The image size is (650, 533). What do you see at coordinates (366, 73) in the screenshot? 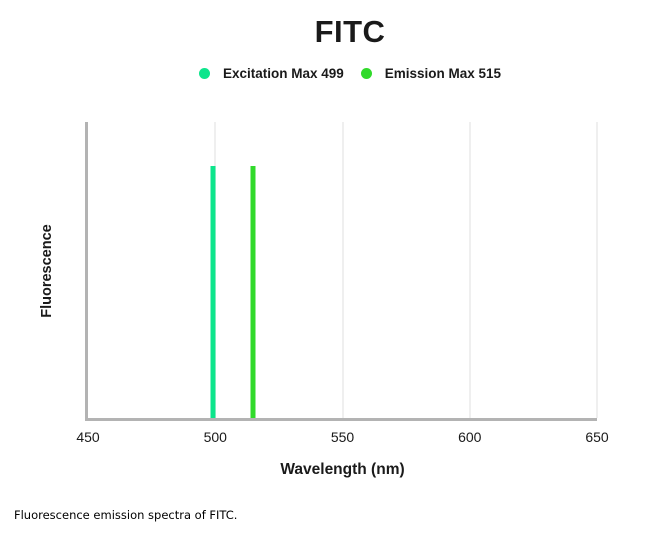
I see `emission-dot-icon` at bounding box center [366, 73].